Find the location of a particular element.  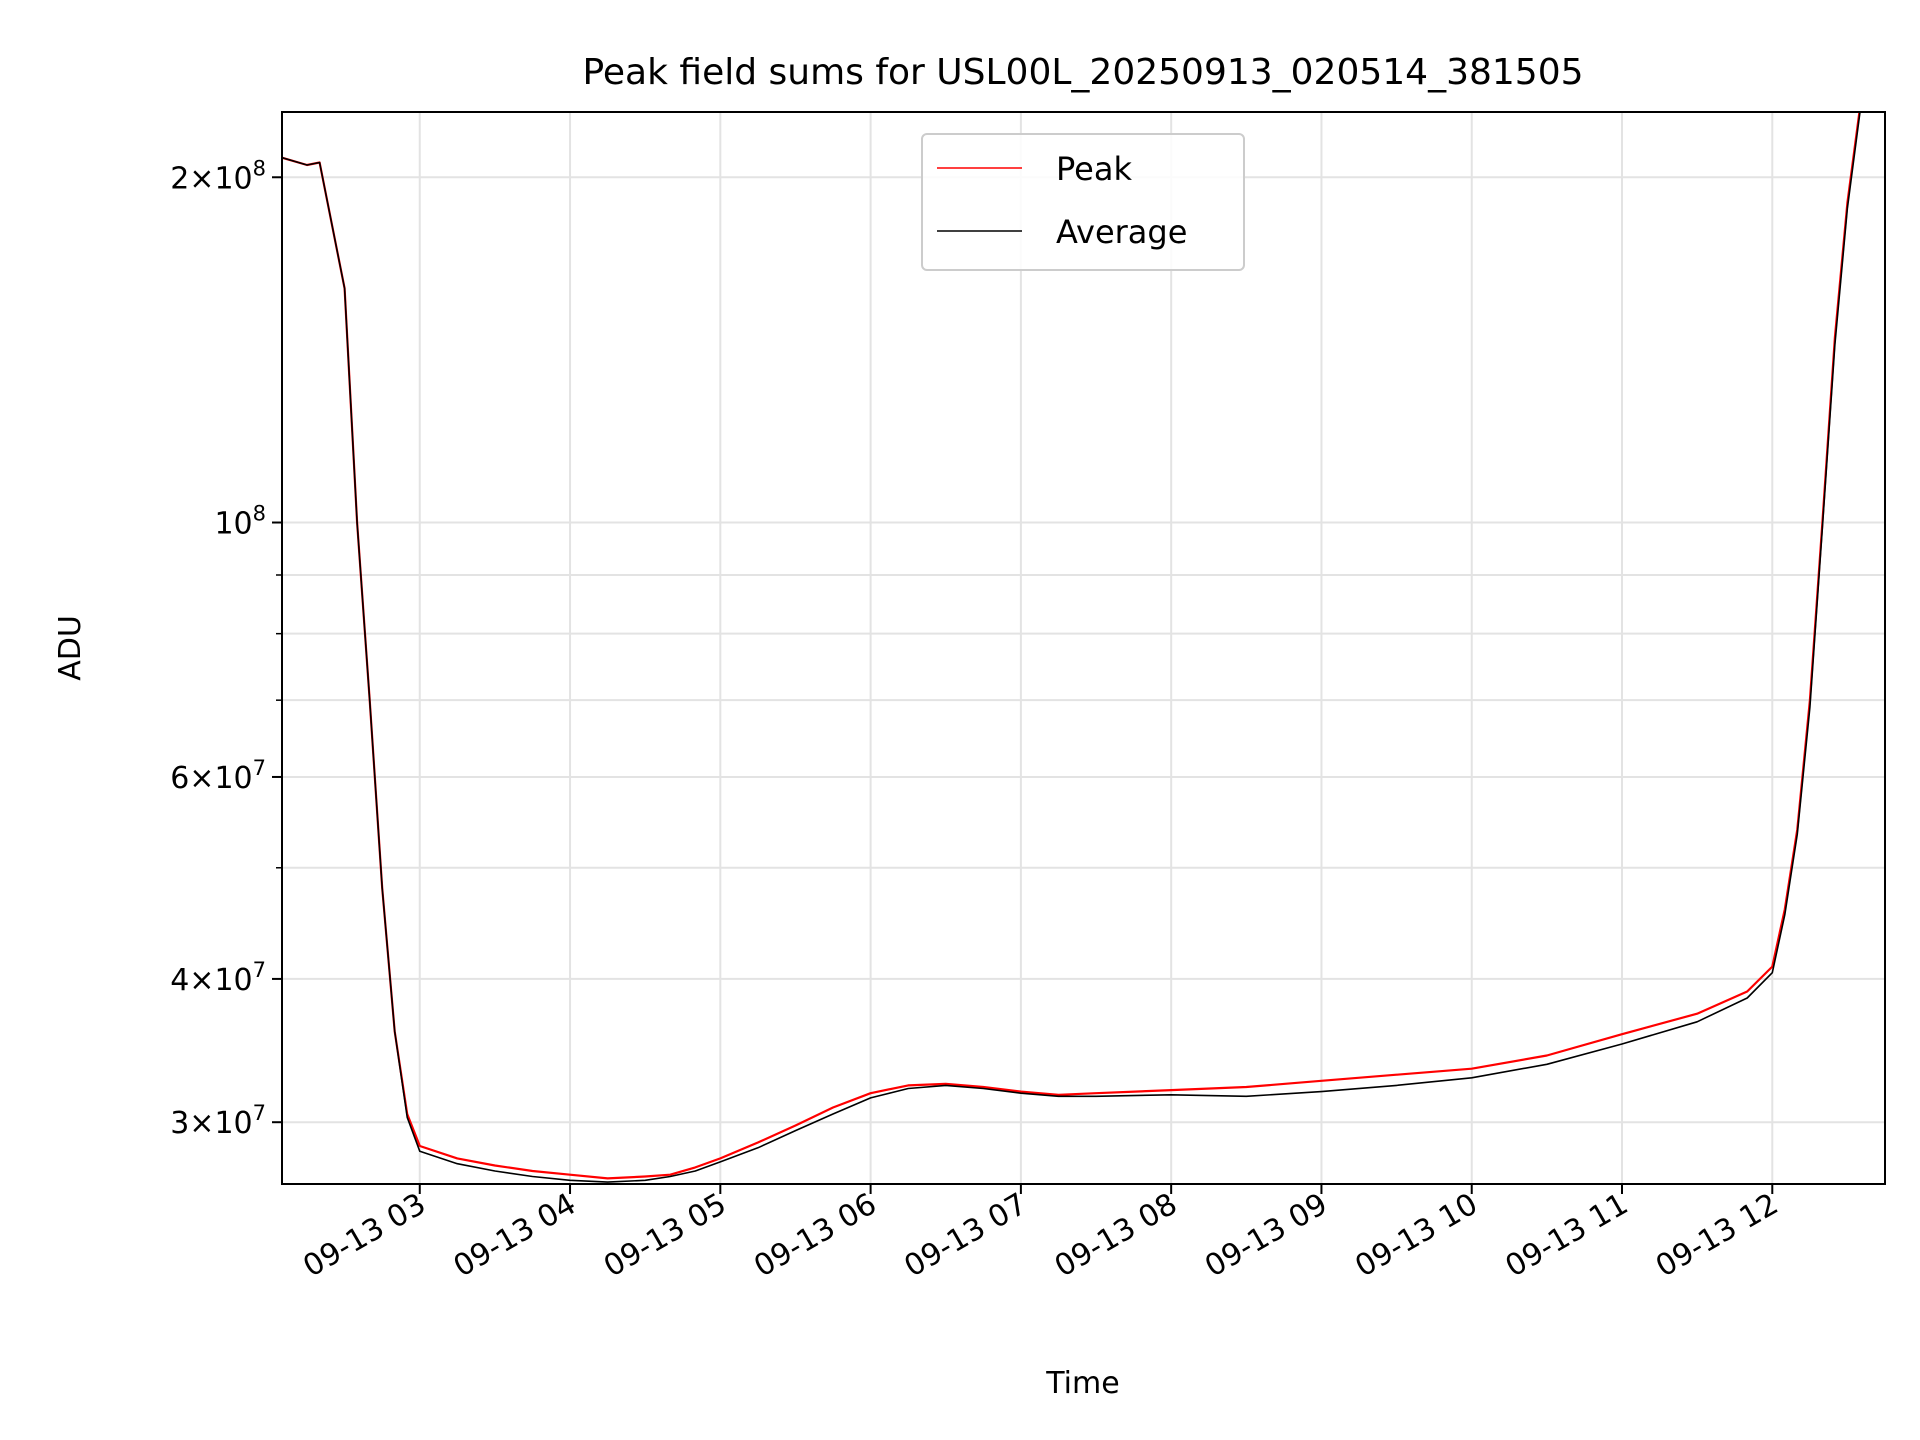

y-tick-label: 6×107 is located at coordinates (218, 776).